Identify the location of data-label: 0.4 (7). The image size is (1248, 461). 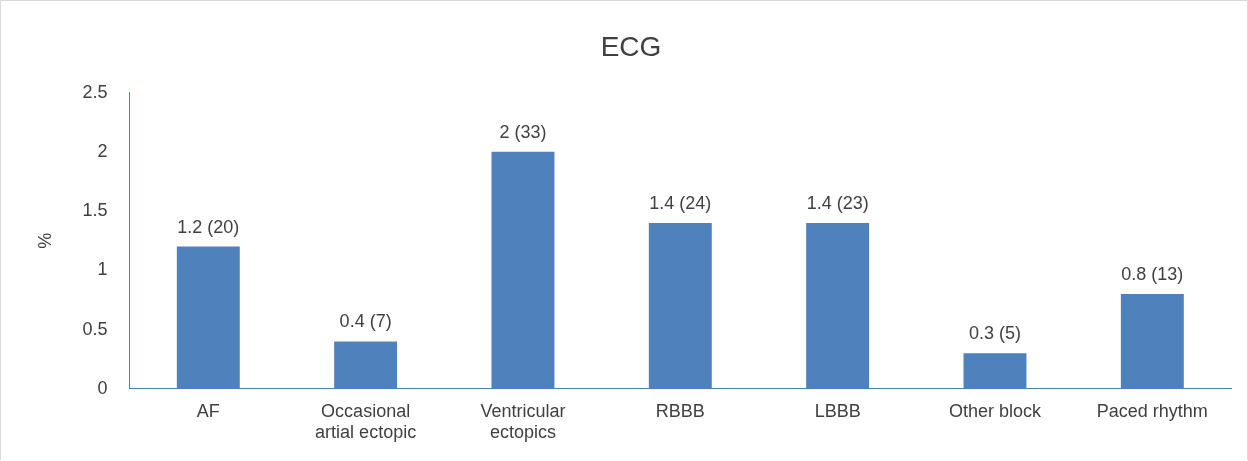
(365, 321).